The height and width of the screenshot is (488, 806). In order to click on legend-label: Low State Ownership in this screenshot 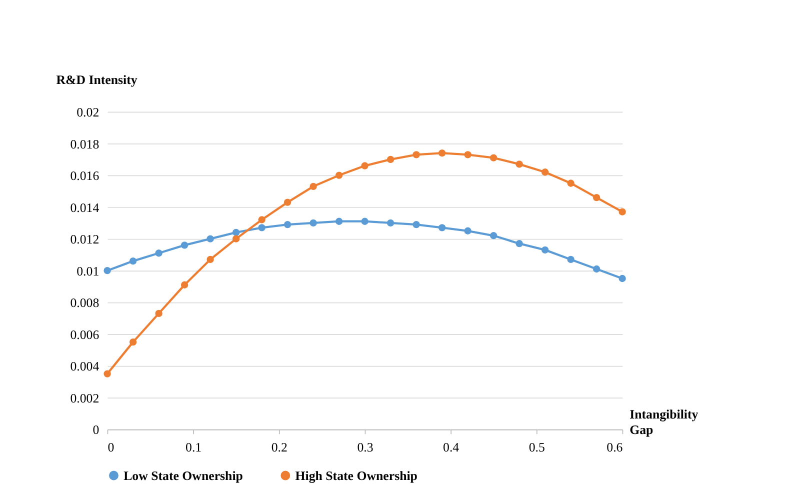, I will do `click(183, 475)`.